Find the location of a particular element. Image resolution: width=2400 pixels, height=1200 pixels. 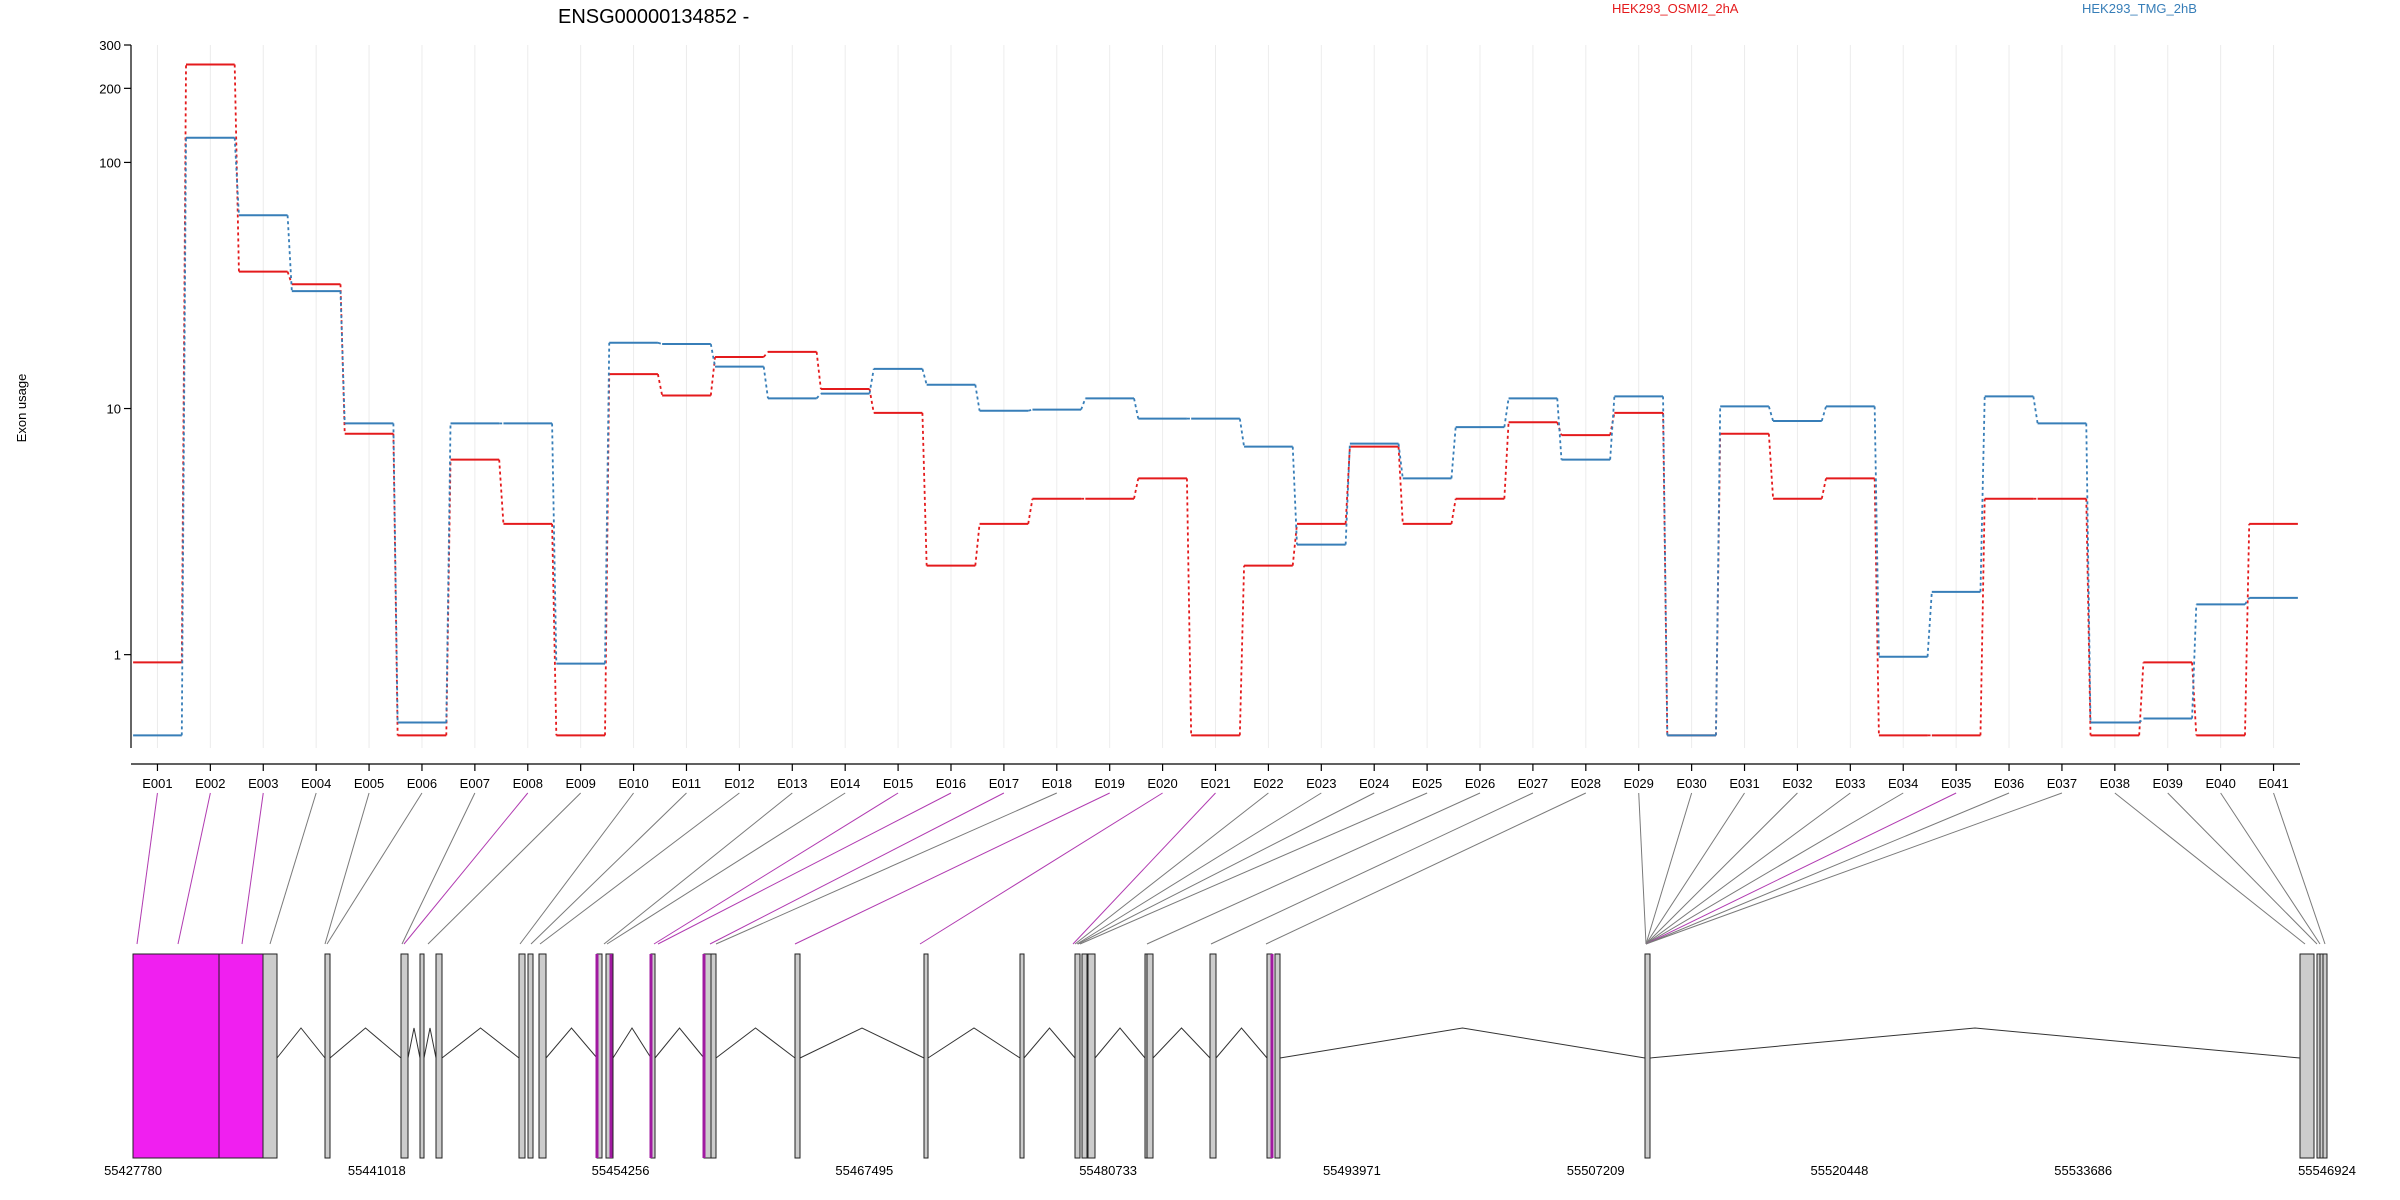

x-tick-label: E028 is located at coordinates (1586, 783).